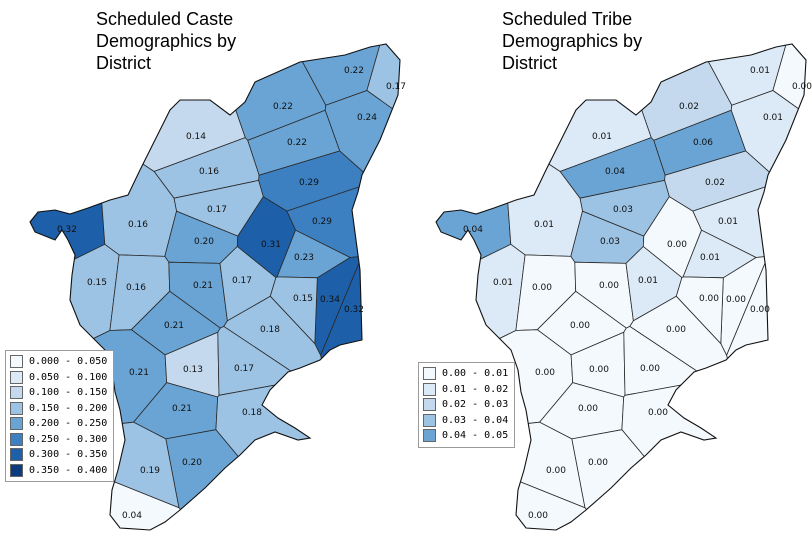  I want to click on legend-entry: 0.00 - 0.01, so click(465, 374).